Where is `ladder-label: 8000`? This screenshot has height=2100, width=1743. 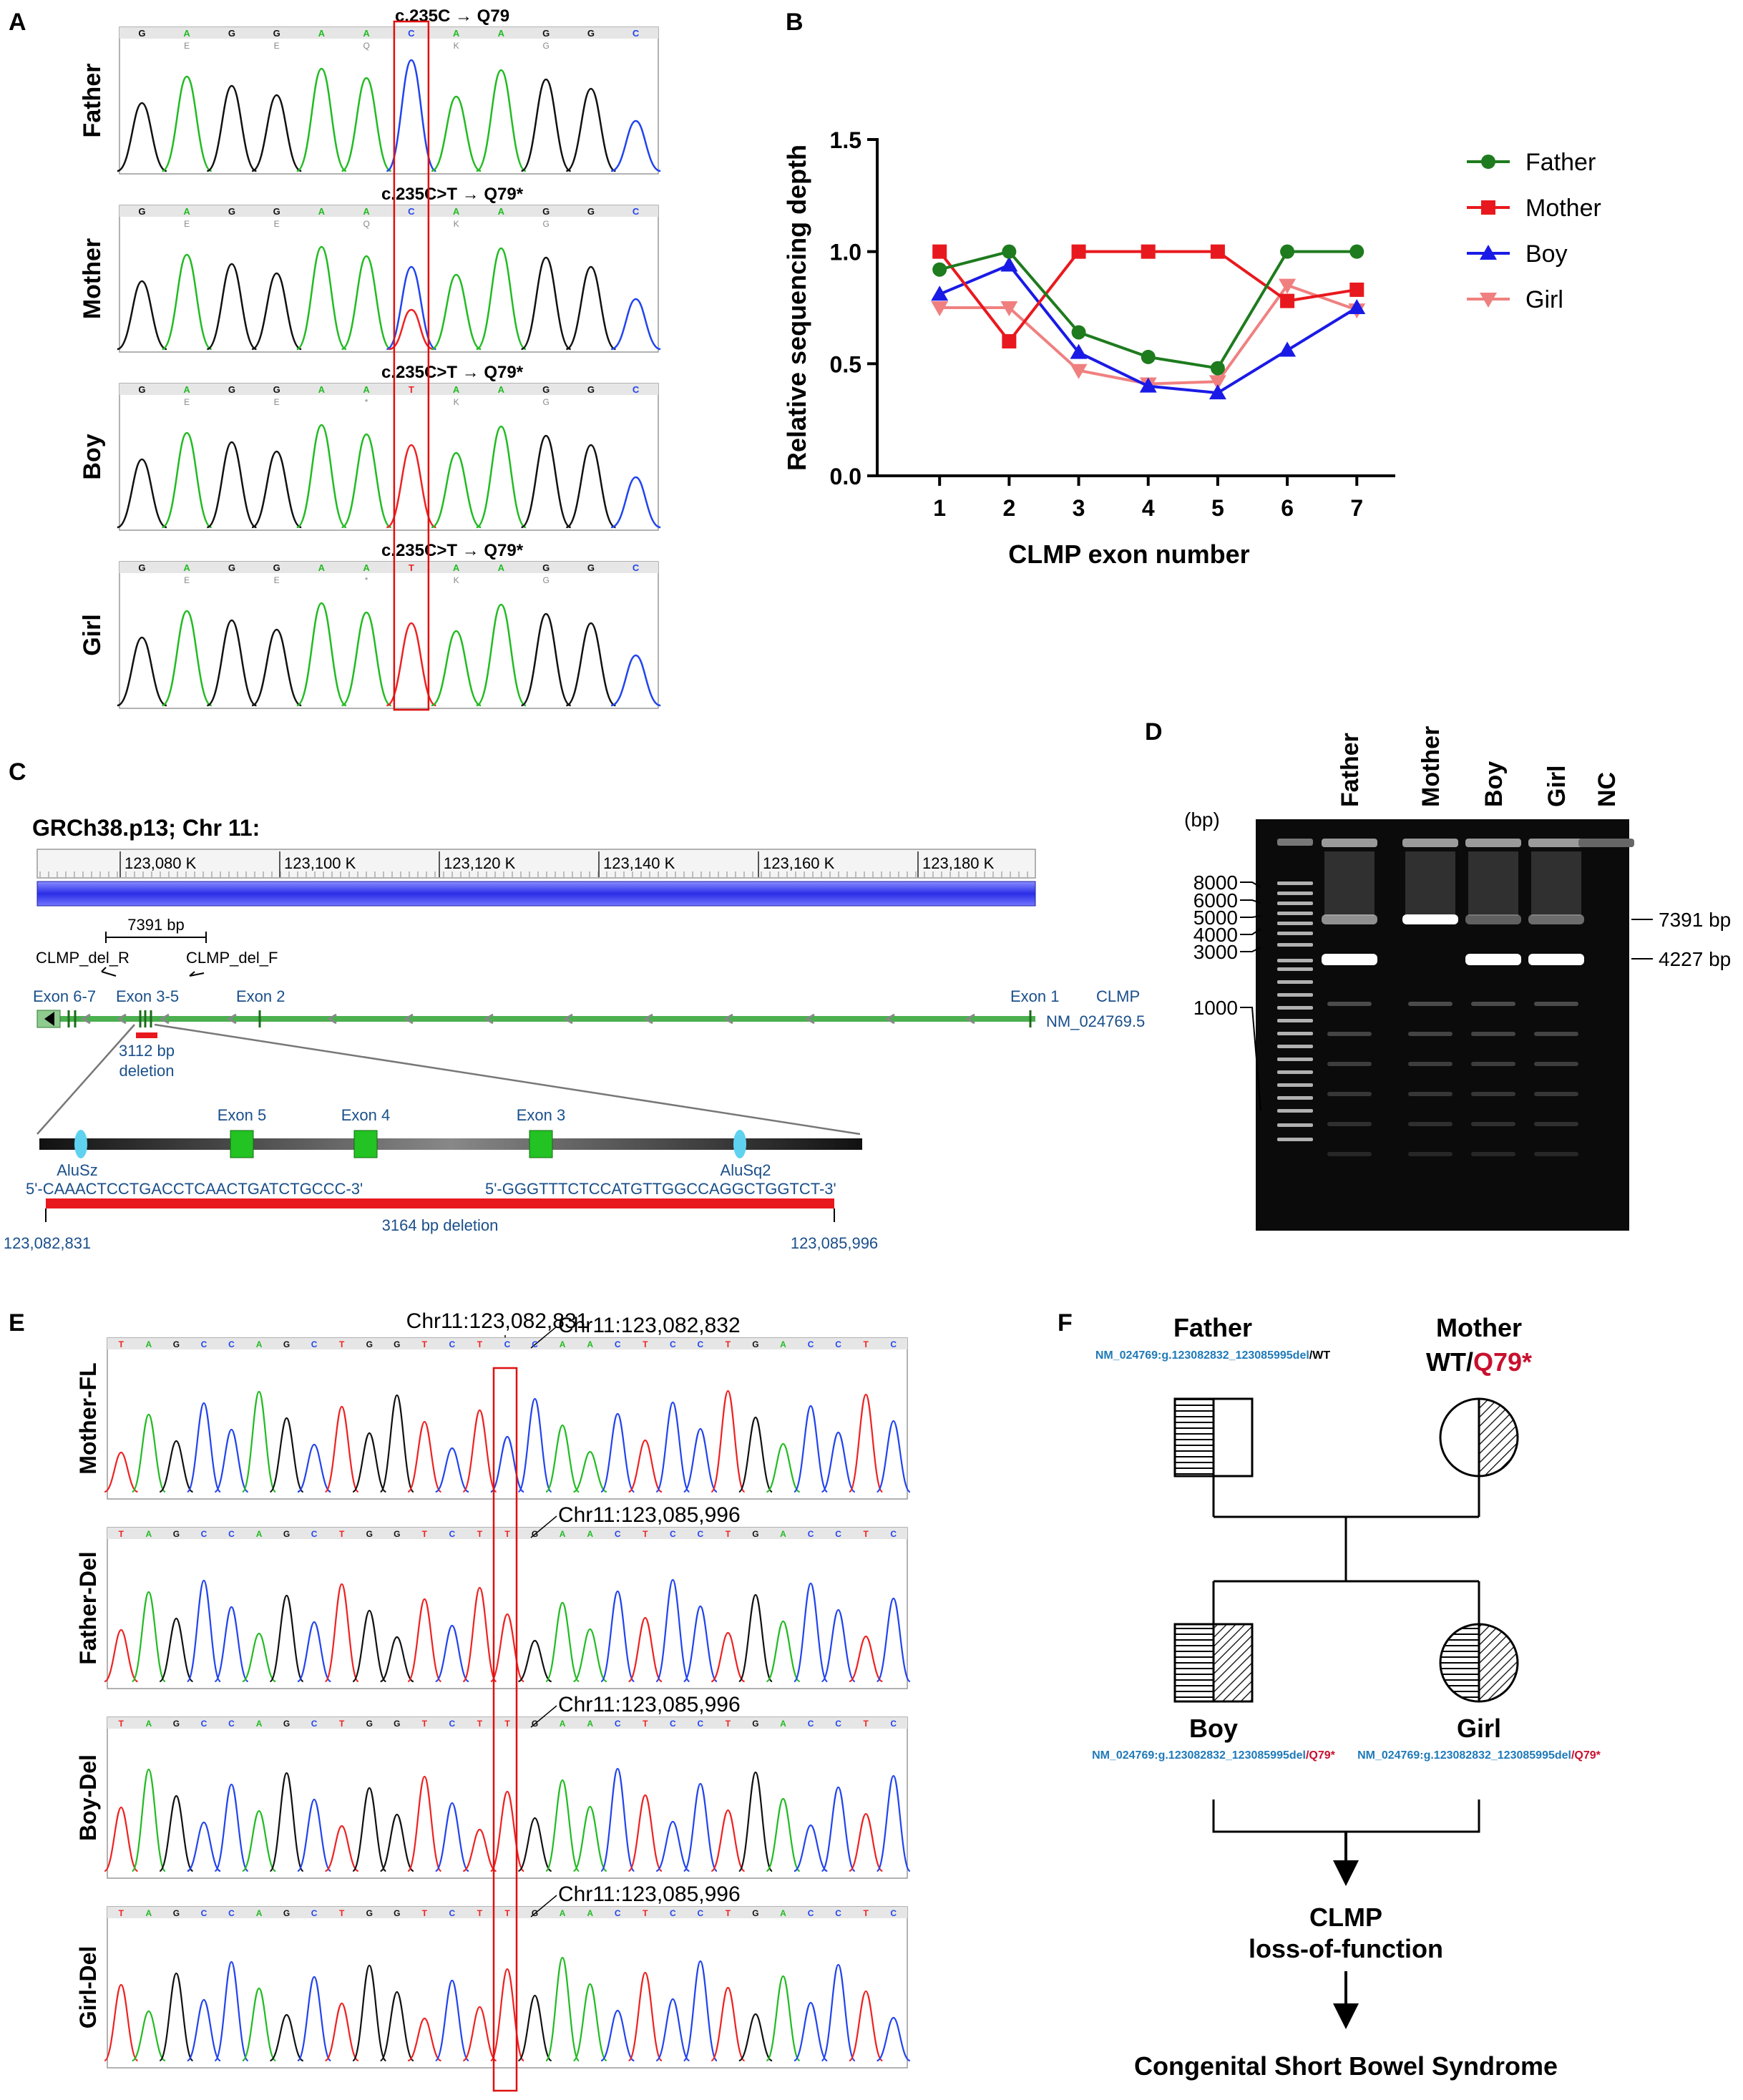 ladder-label: 8000 is located at coordinates (1216, 882).